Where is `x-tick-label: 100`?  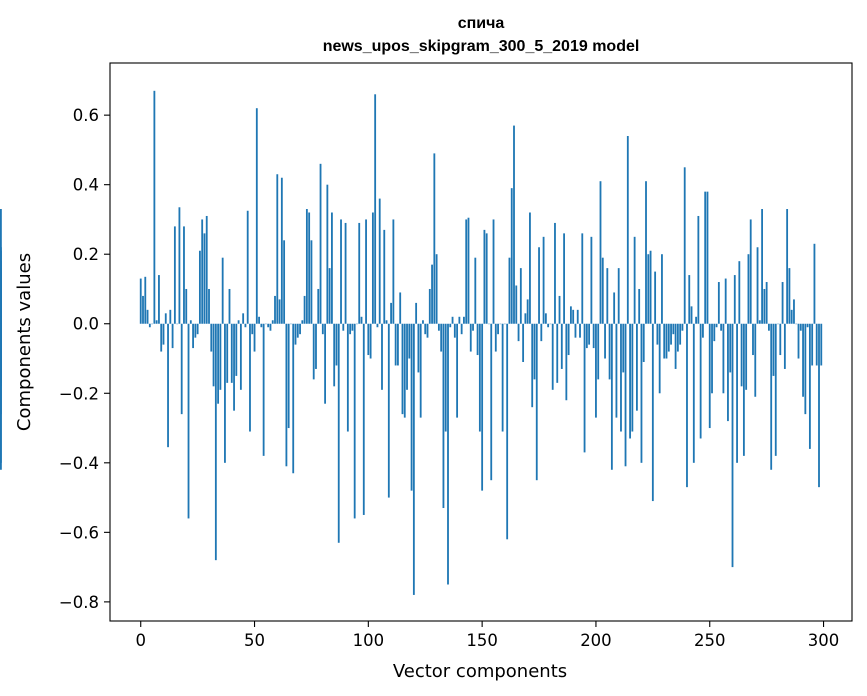 x-tick-label: 100 is located at coordinates (369, 640).